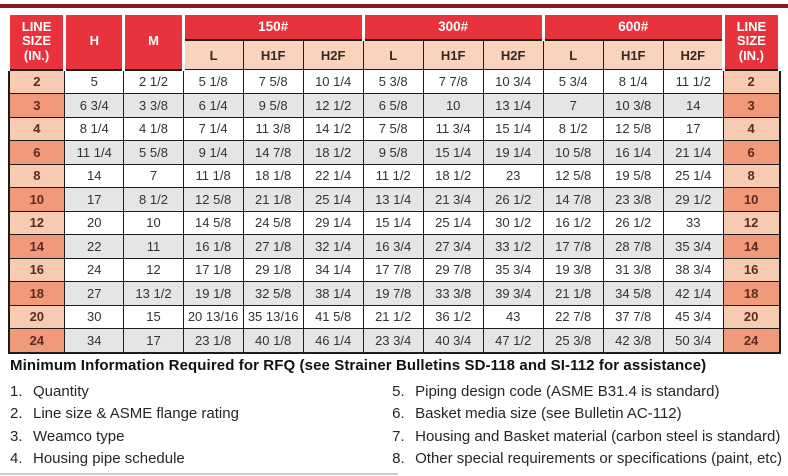 This screenshot has width=788, height=476. Describe the element at coordinates (453, 81) in the screenshot. I see `dimension-cell: 7 7/8` at that location.